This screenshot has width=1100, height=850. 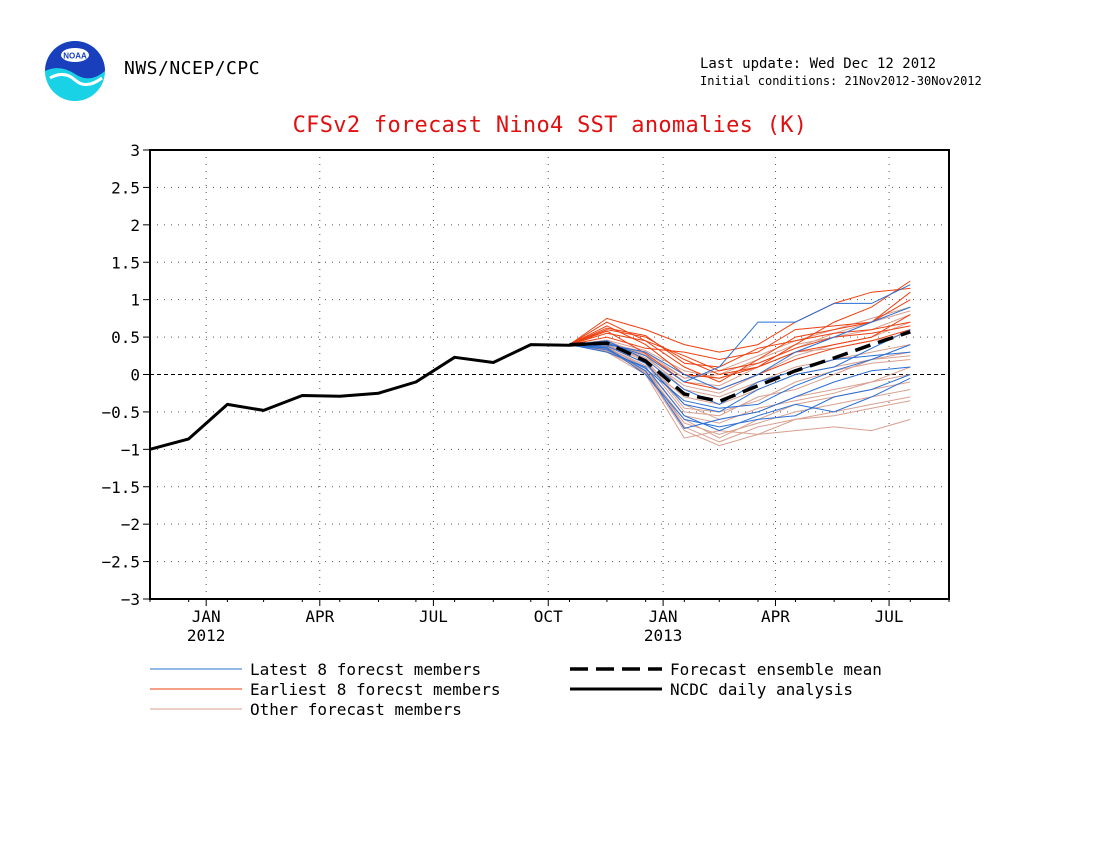 What do you see at coordinates (130, 599) in the screenshot?
I see `y-tick-label: −3` at bounding box center [130, 599].